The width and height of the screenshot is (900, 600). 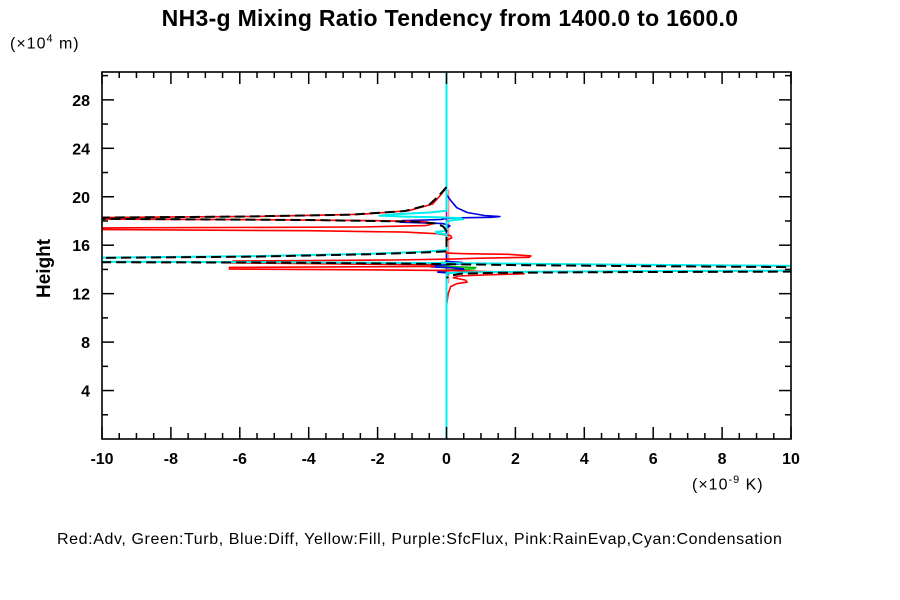 I want to click on x-tick-label: 10, so click(x=791, y=459).